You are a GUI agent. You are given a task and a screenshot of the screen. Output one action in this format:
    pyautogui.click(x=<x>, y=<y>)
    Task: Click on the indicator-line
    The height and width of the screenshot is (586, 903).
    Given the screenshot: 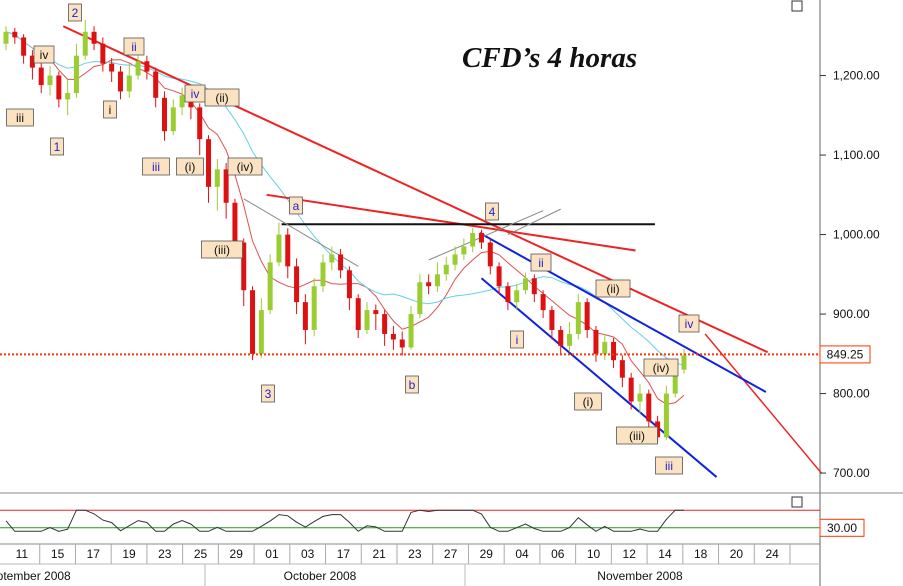 What is the action you would take?
    pyautogui.click(x=344, y=520)
    